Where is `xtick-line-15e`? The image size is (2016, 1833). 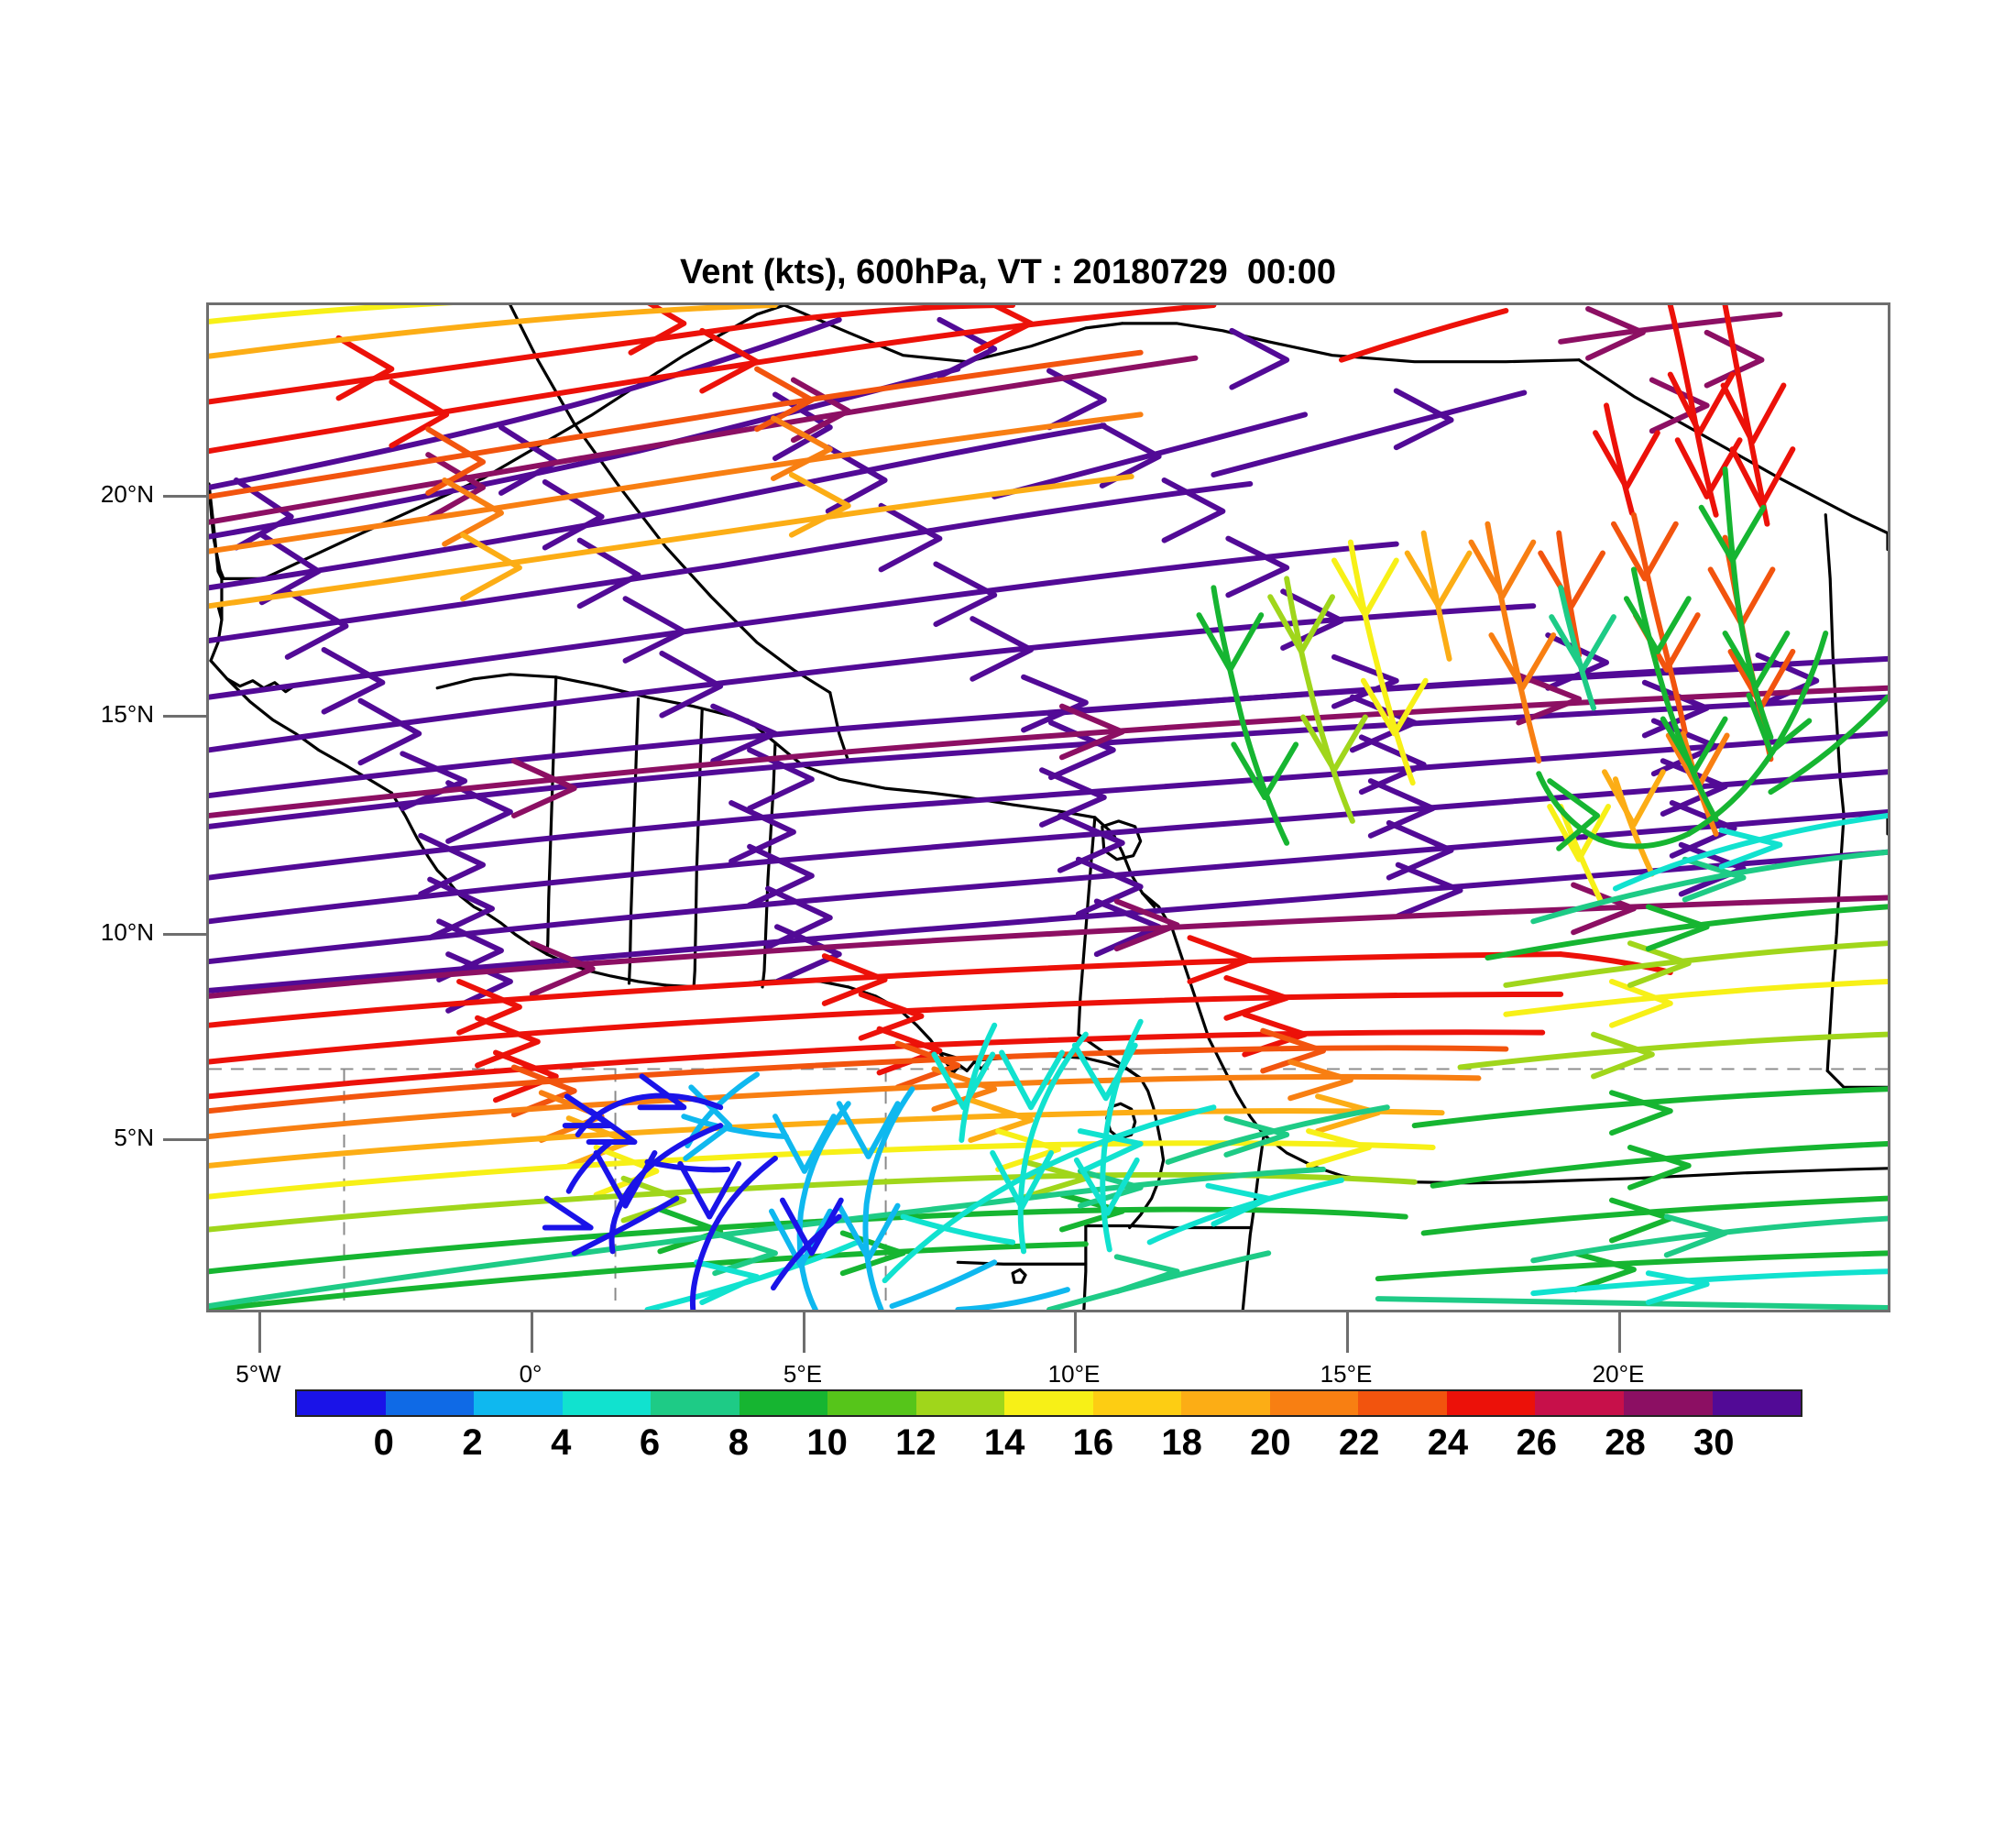 xtick-line-15e is located at coordinates (1347, 1332).